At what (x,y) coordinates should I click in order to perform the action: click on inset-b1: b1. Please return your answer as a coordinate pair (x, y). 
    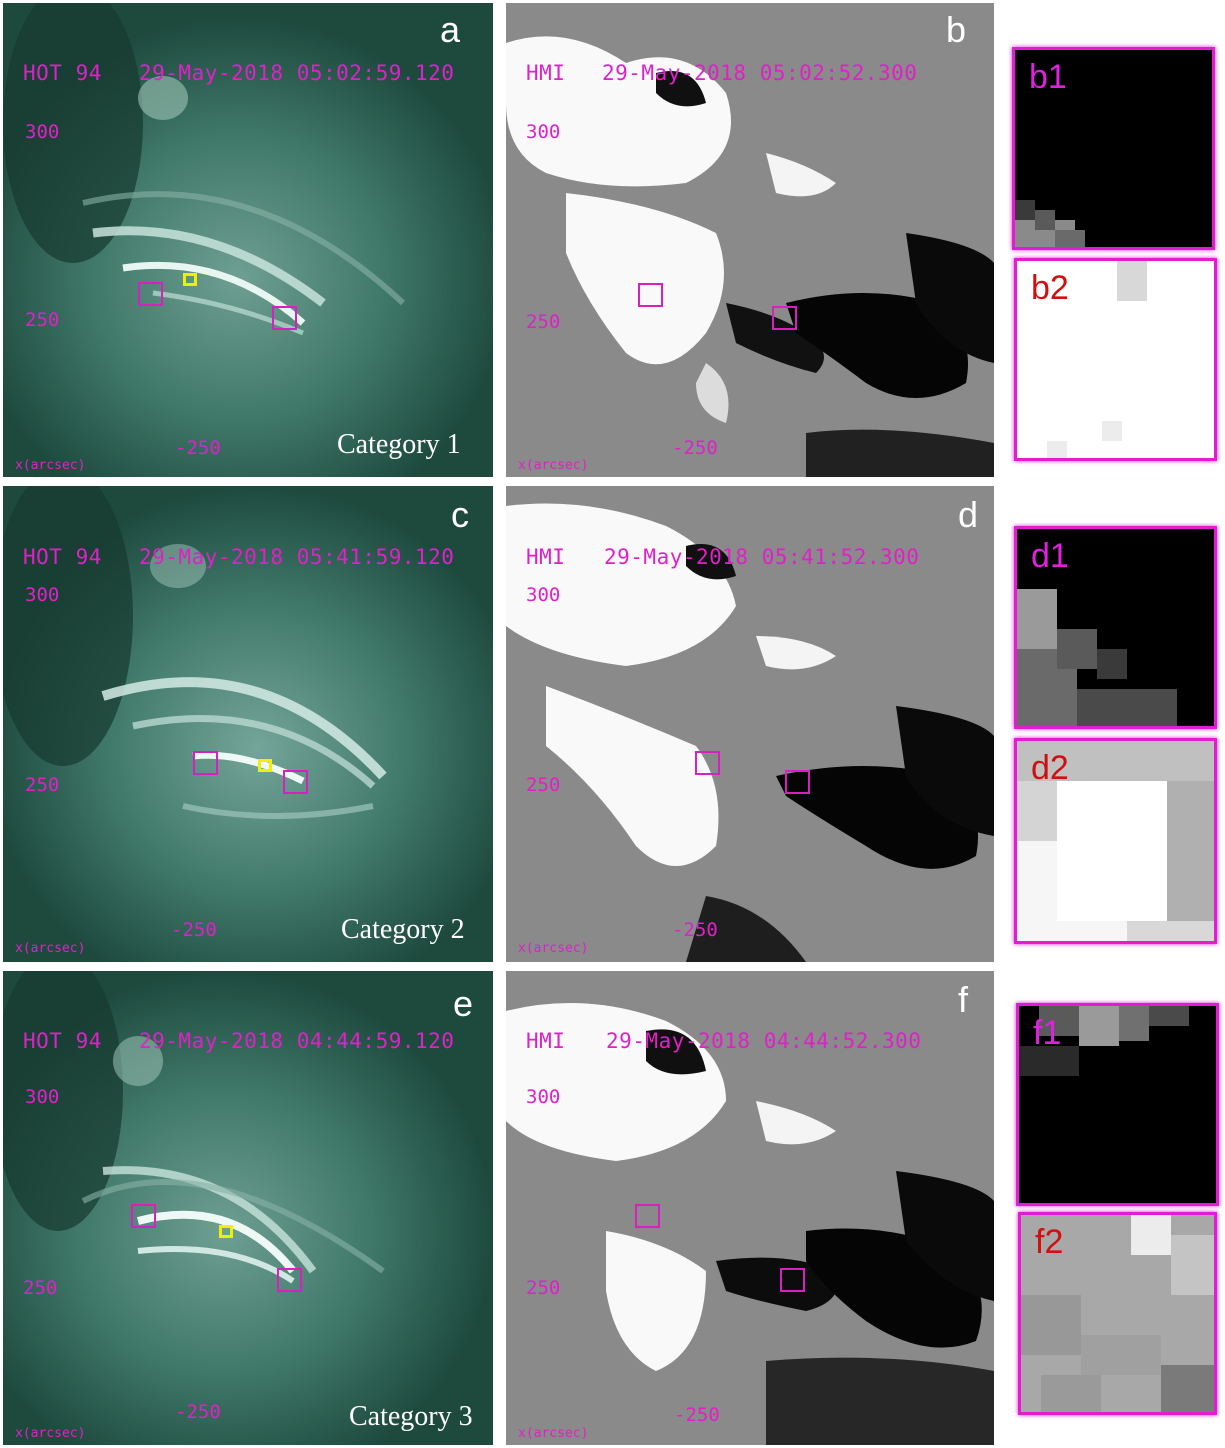
    Looking at the image, I should click on (1113, 148).